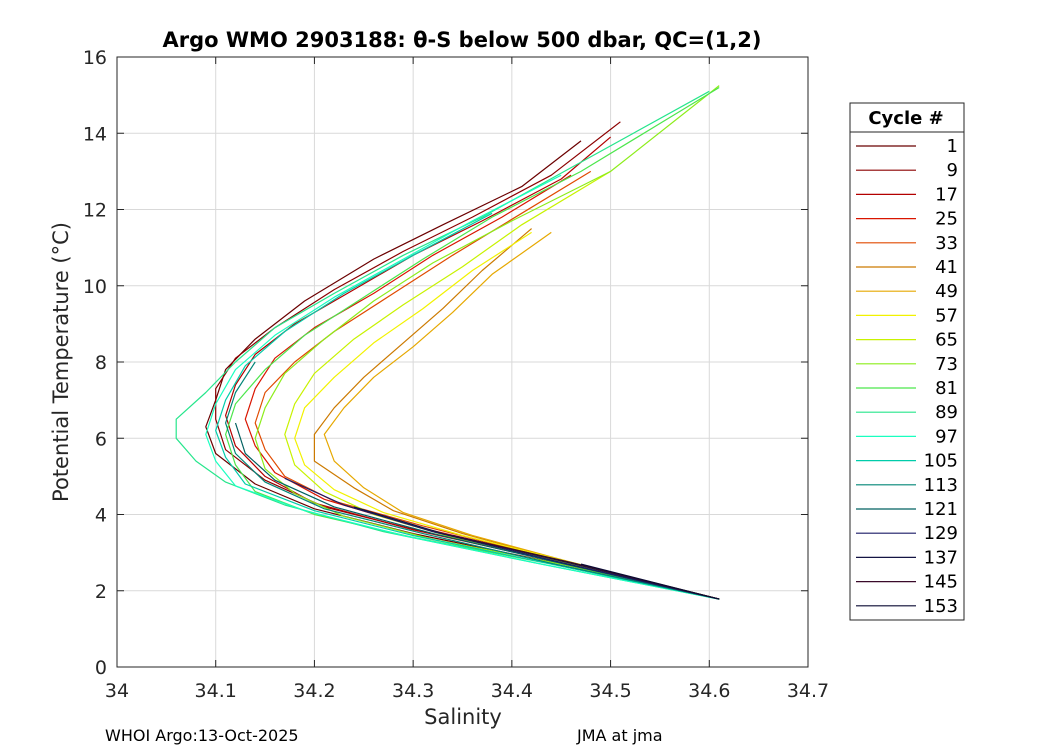 This screenshot has height=750, width=1050. Describe the element at coordinates (101, 592) in the screenshot. I see `y-tick-label: 2` at that location.